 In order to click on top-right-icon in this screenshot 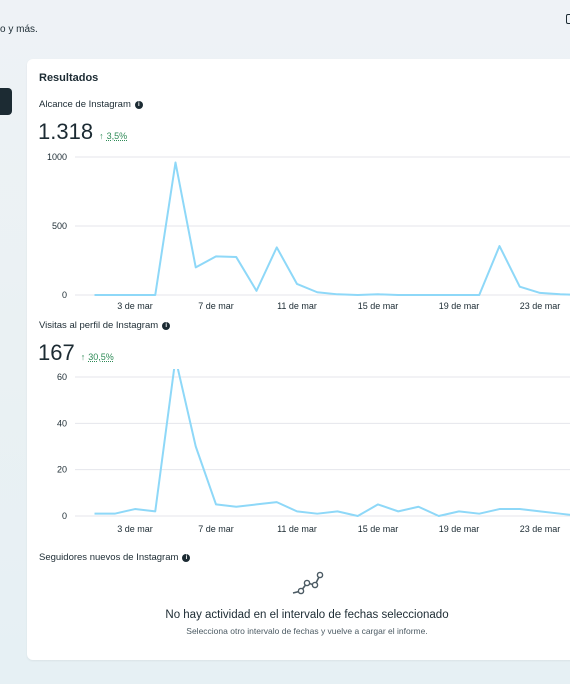, I will do `click(568, 19)`.